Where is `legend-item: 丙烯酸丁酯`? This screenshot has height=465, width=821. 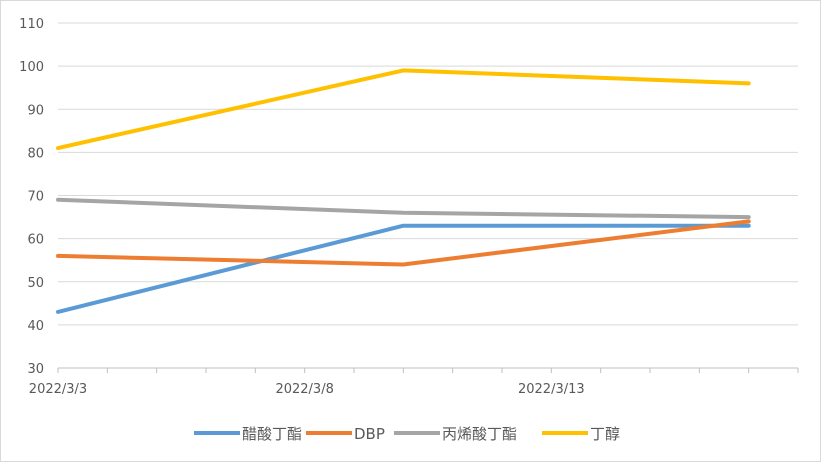
legend-item: 丙烯酸丁酯 is located at coordinates (455, 434).